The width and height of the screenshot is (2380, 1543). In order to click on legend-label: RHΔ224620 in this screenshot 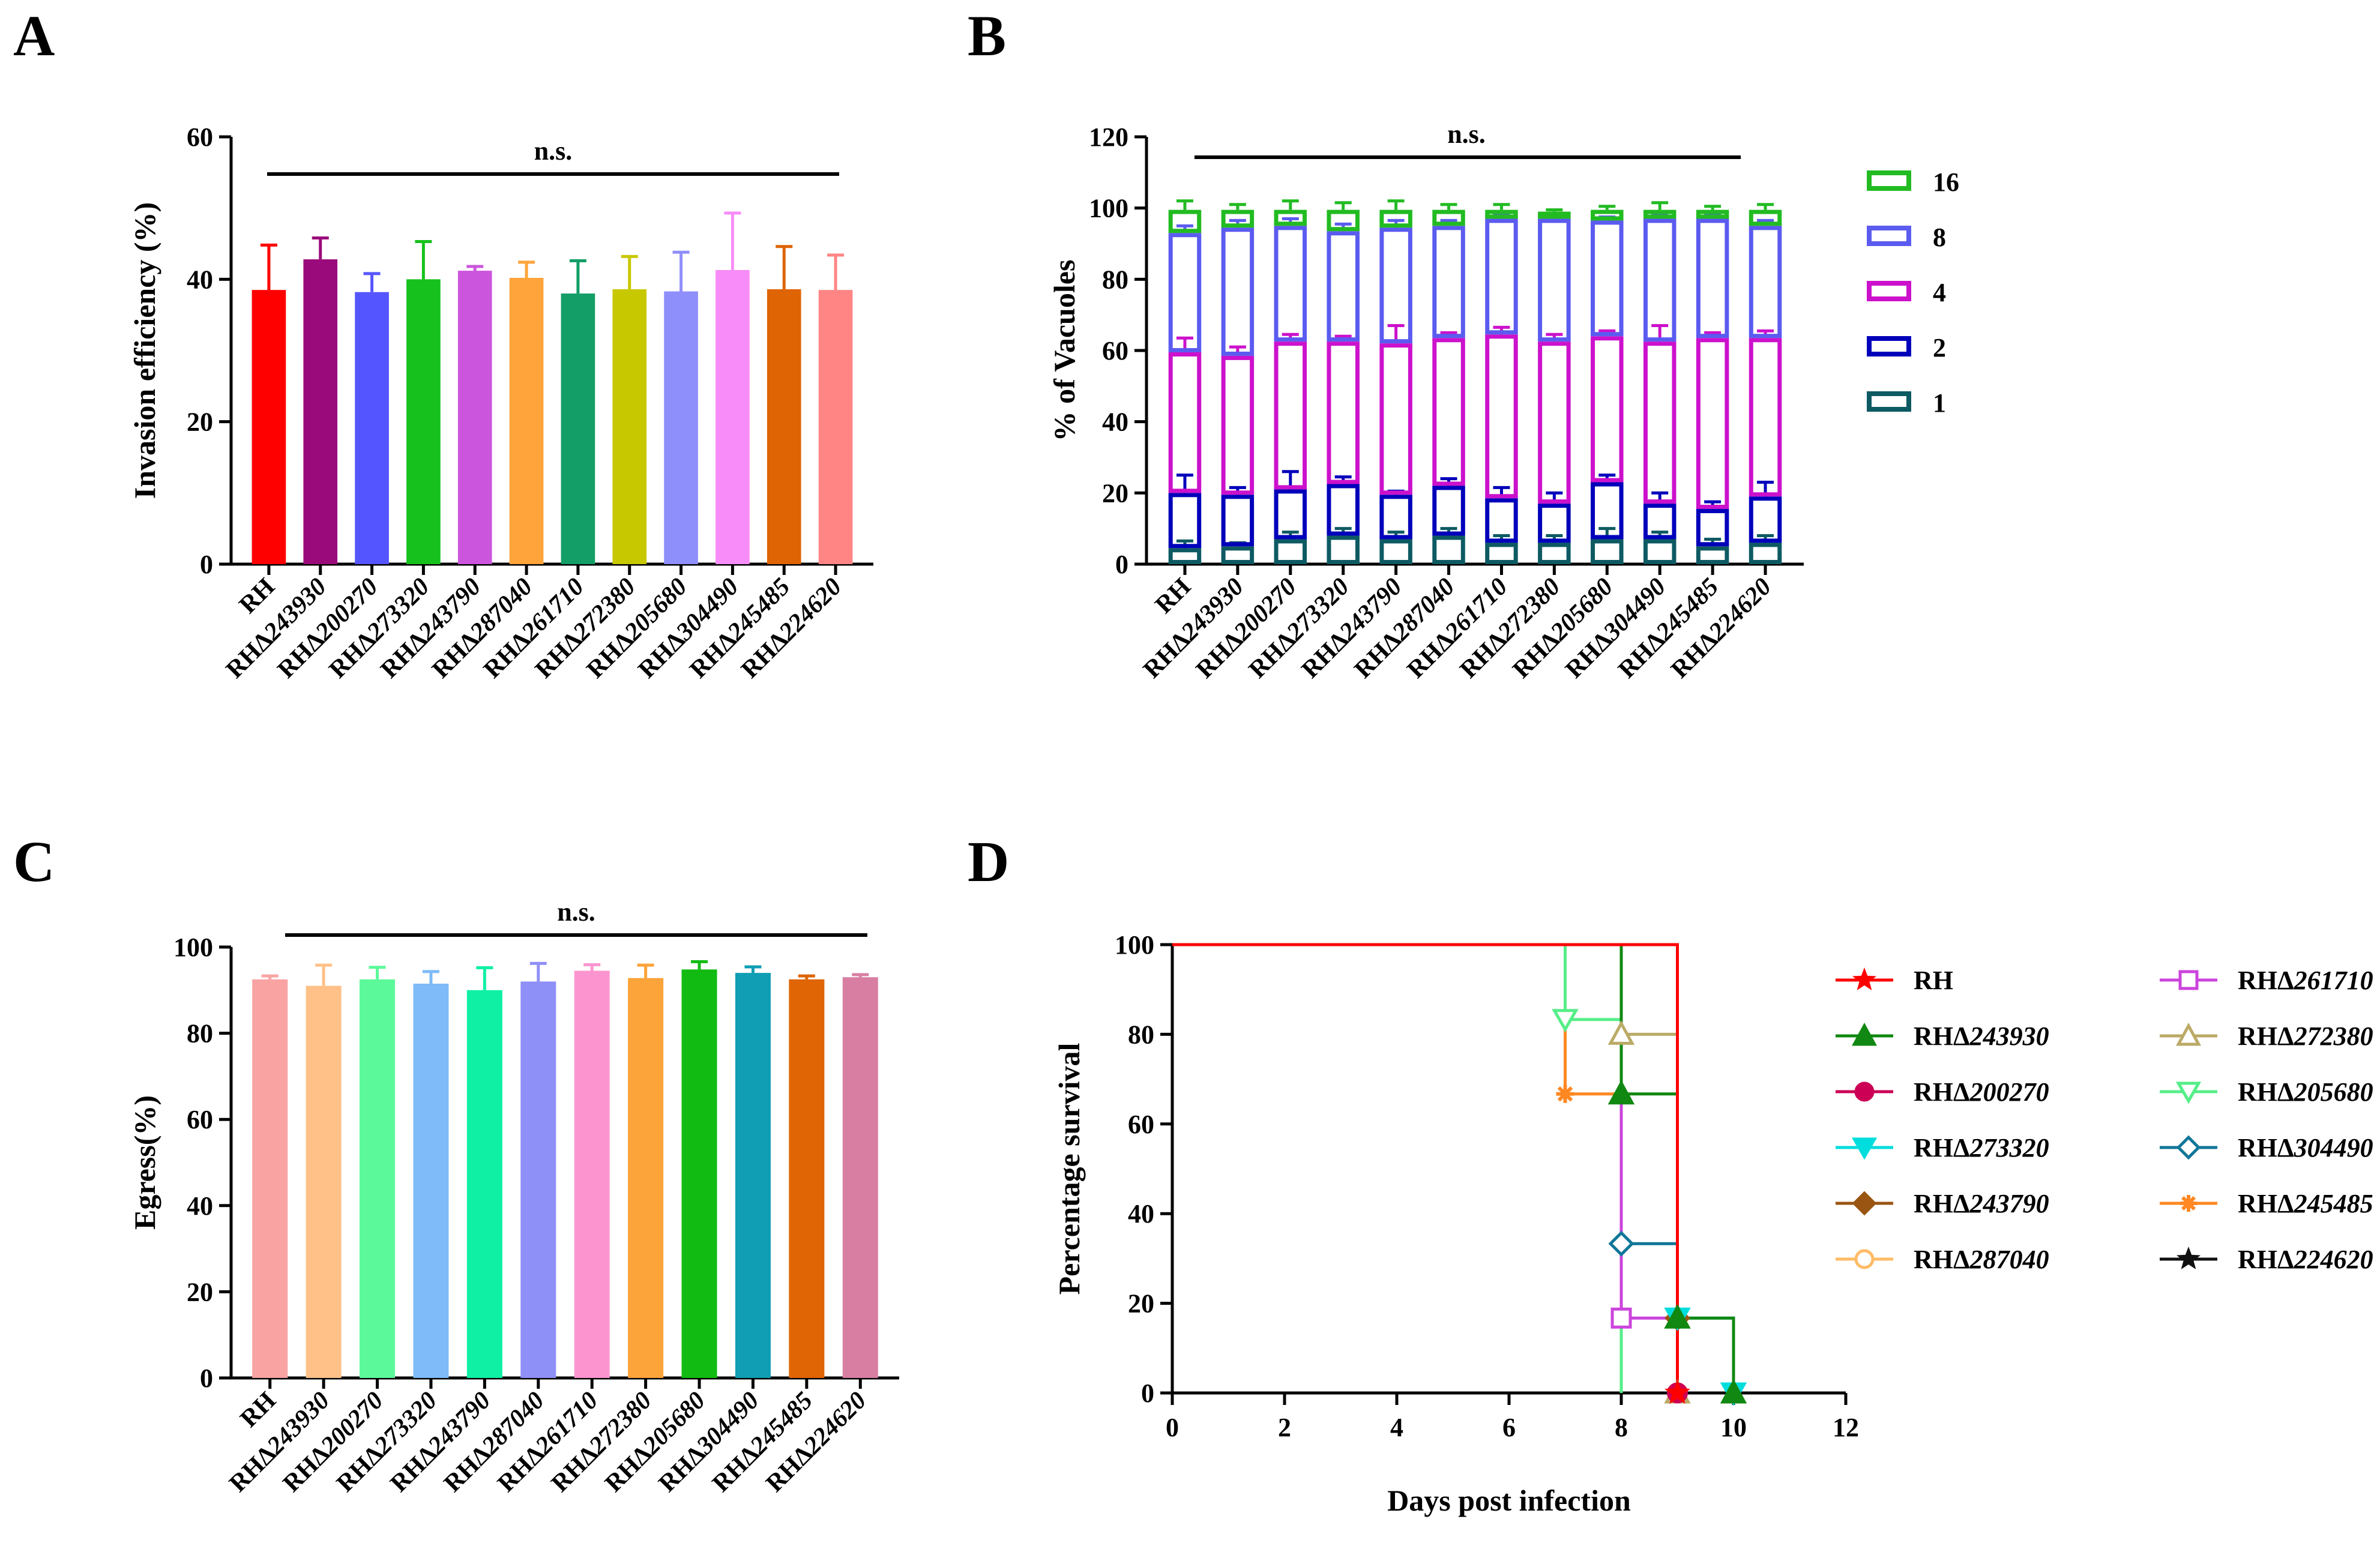, I will do `click(2306, 1259)`.